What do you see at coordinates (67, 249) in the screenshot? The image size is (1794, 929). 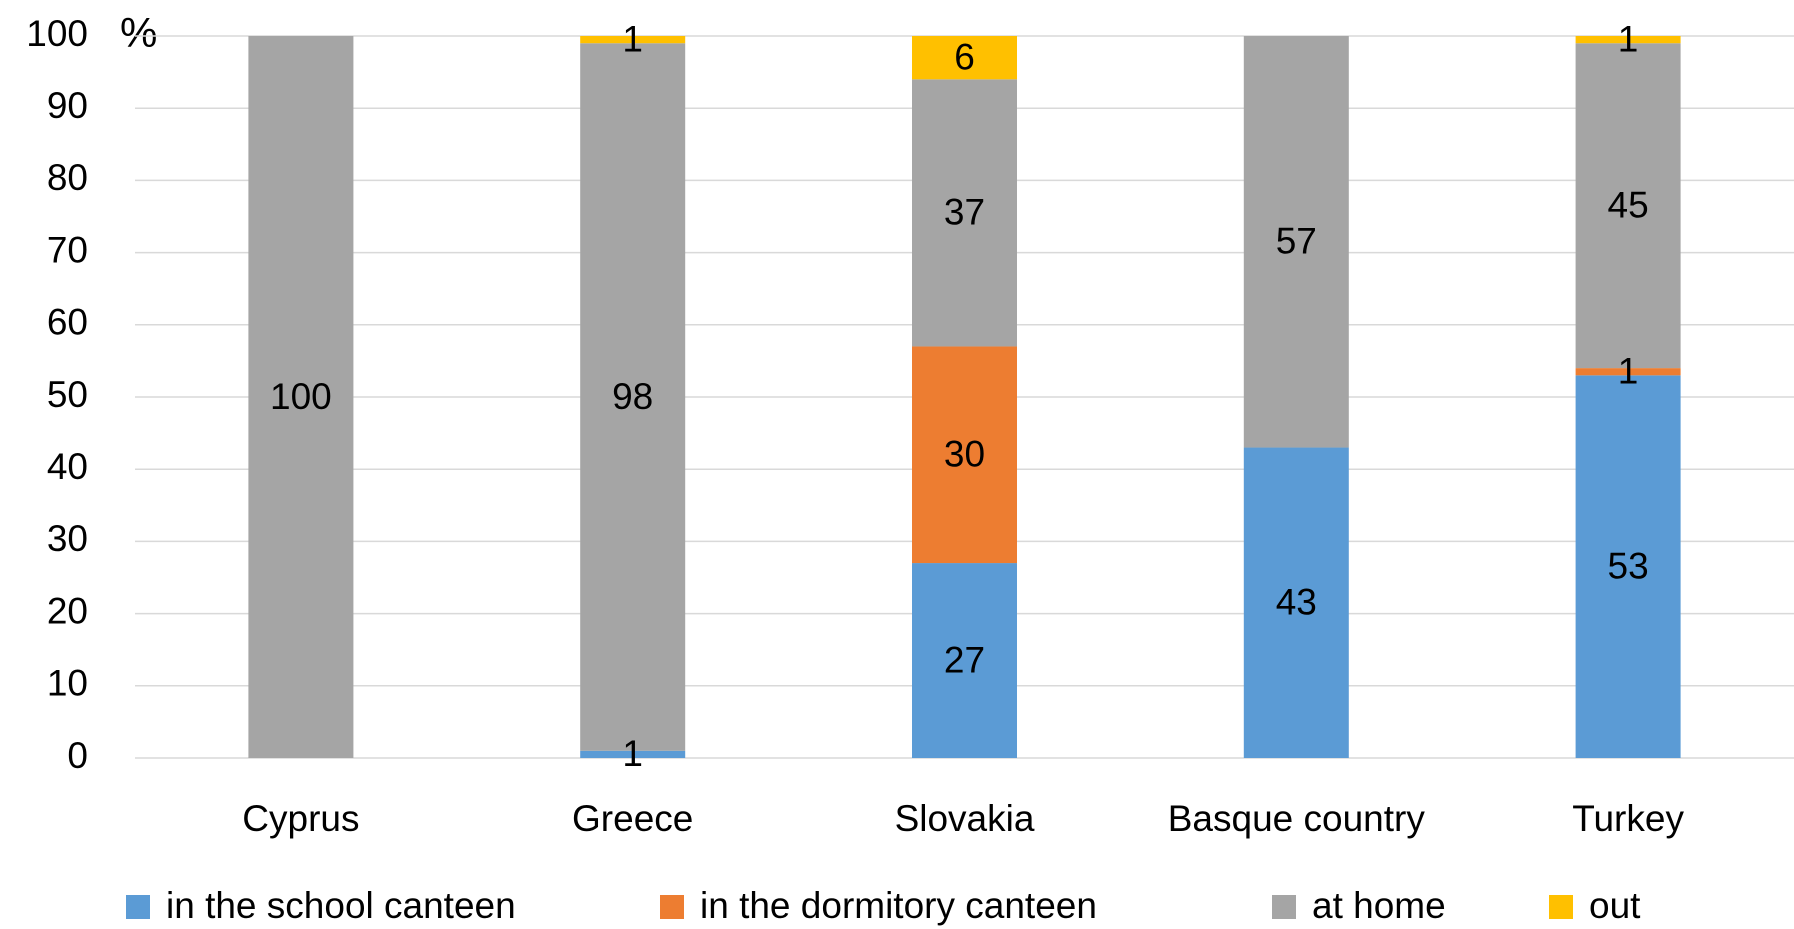 I see `y-tick-label: 70` at bounding box center [67, 249].